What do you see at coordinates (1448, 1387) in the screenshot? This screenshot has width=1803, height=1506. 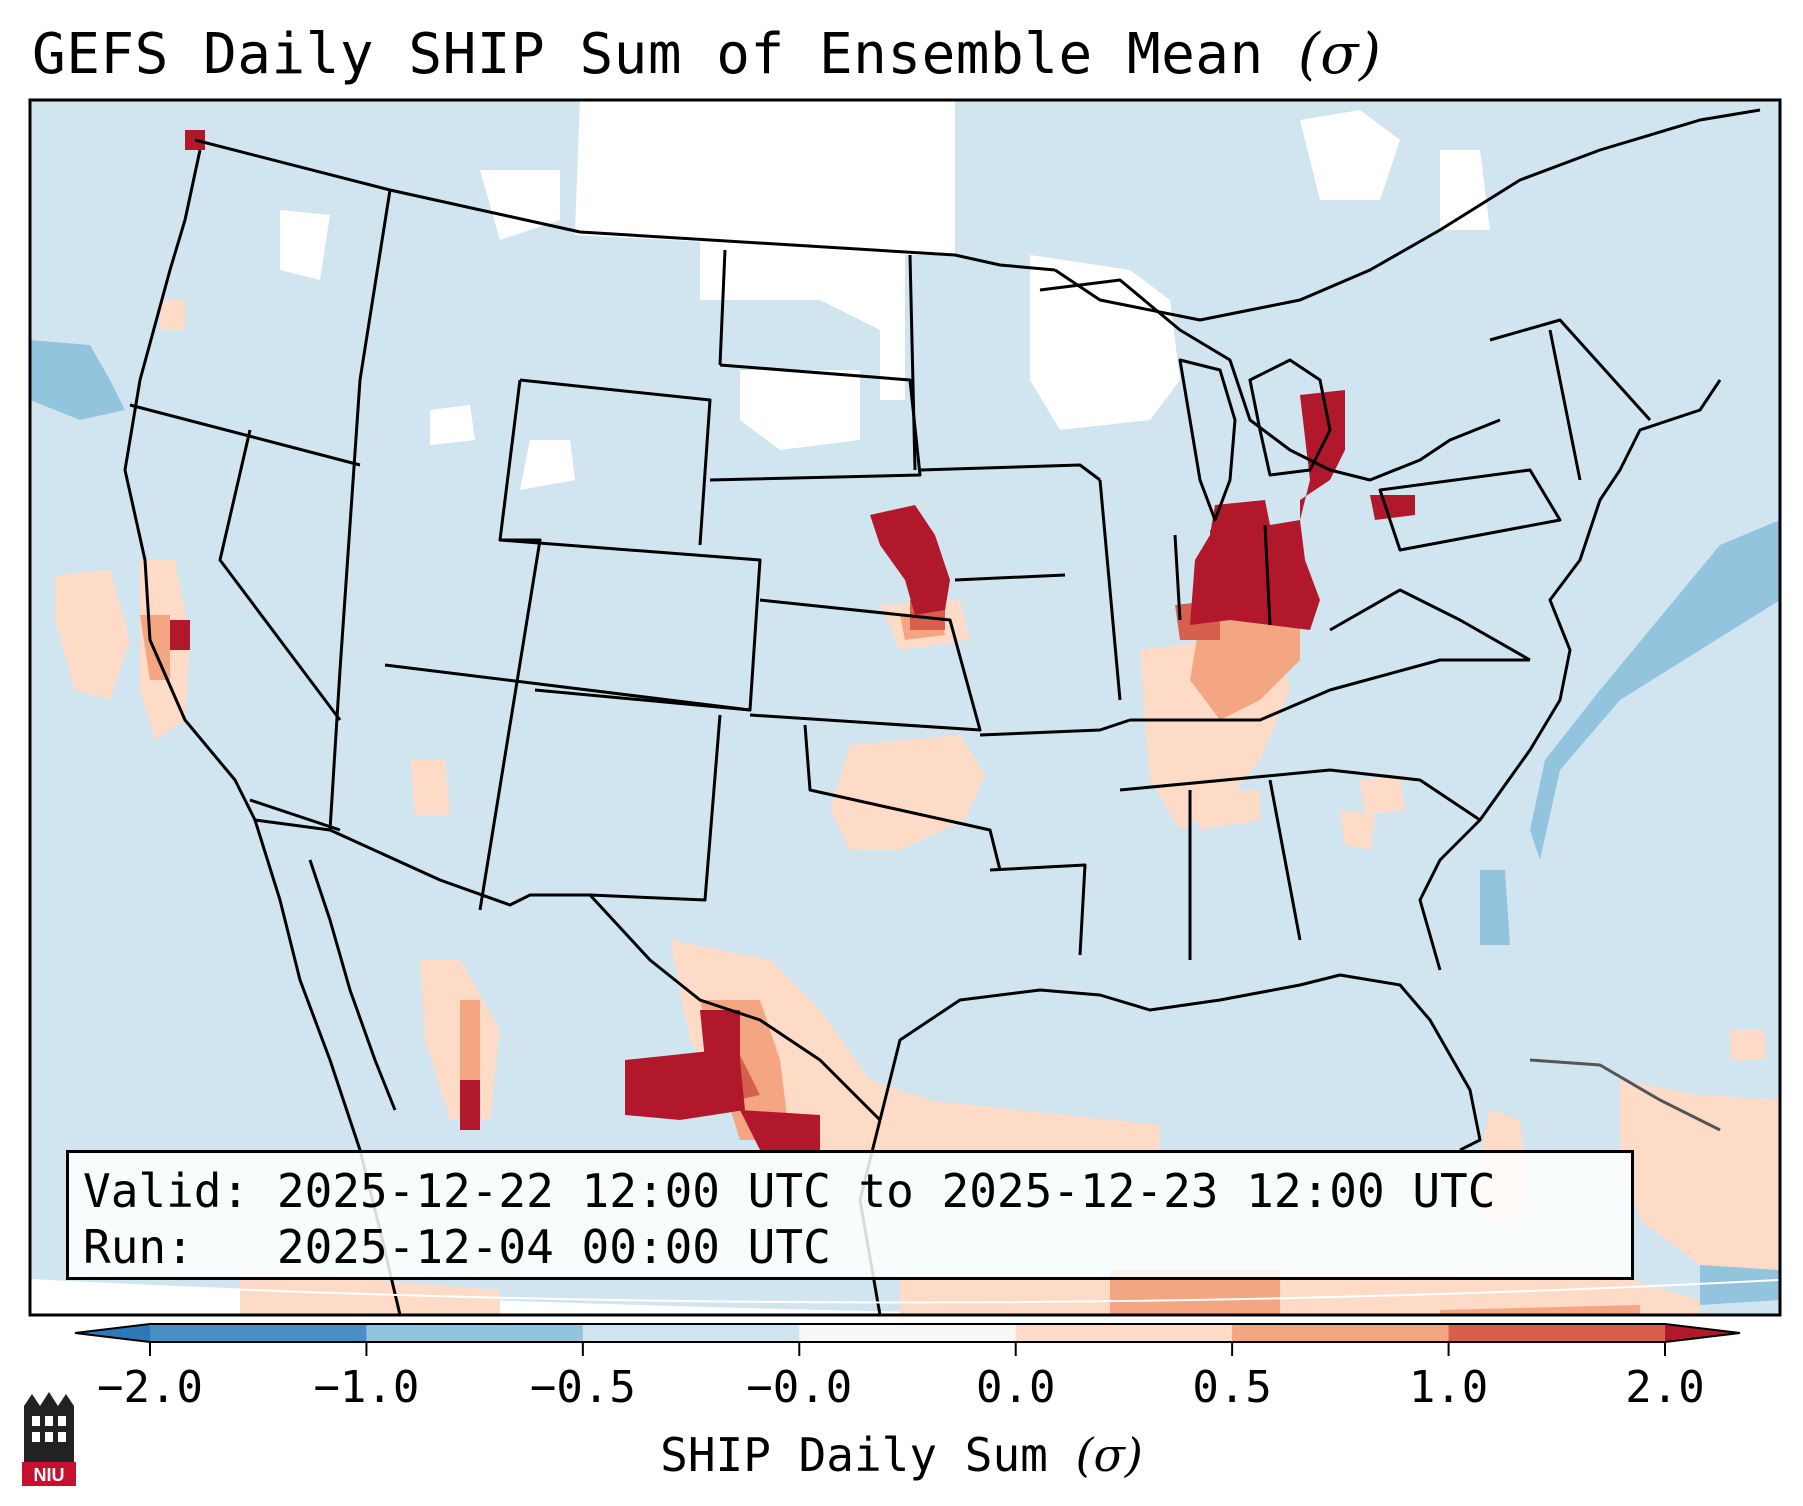 I see `colorbar-tick-label: 1.0` at bounding box center [1448, 1387].